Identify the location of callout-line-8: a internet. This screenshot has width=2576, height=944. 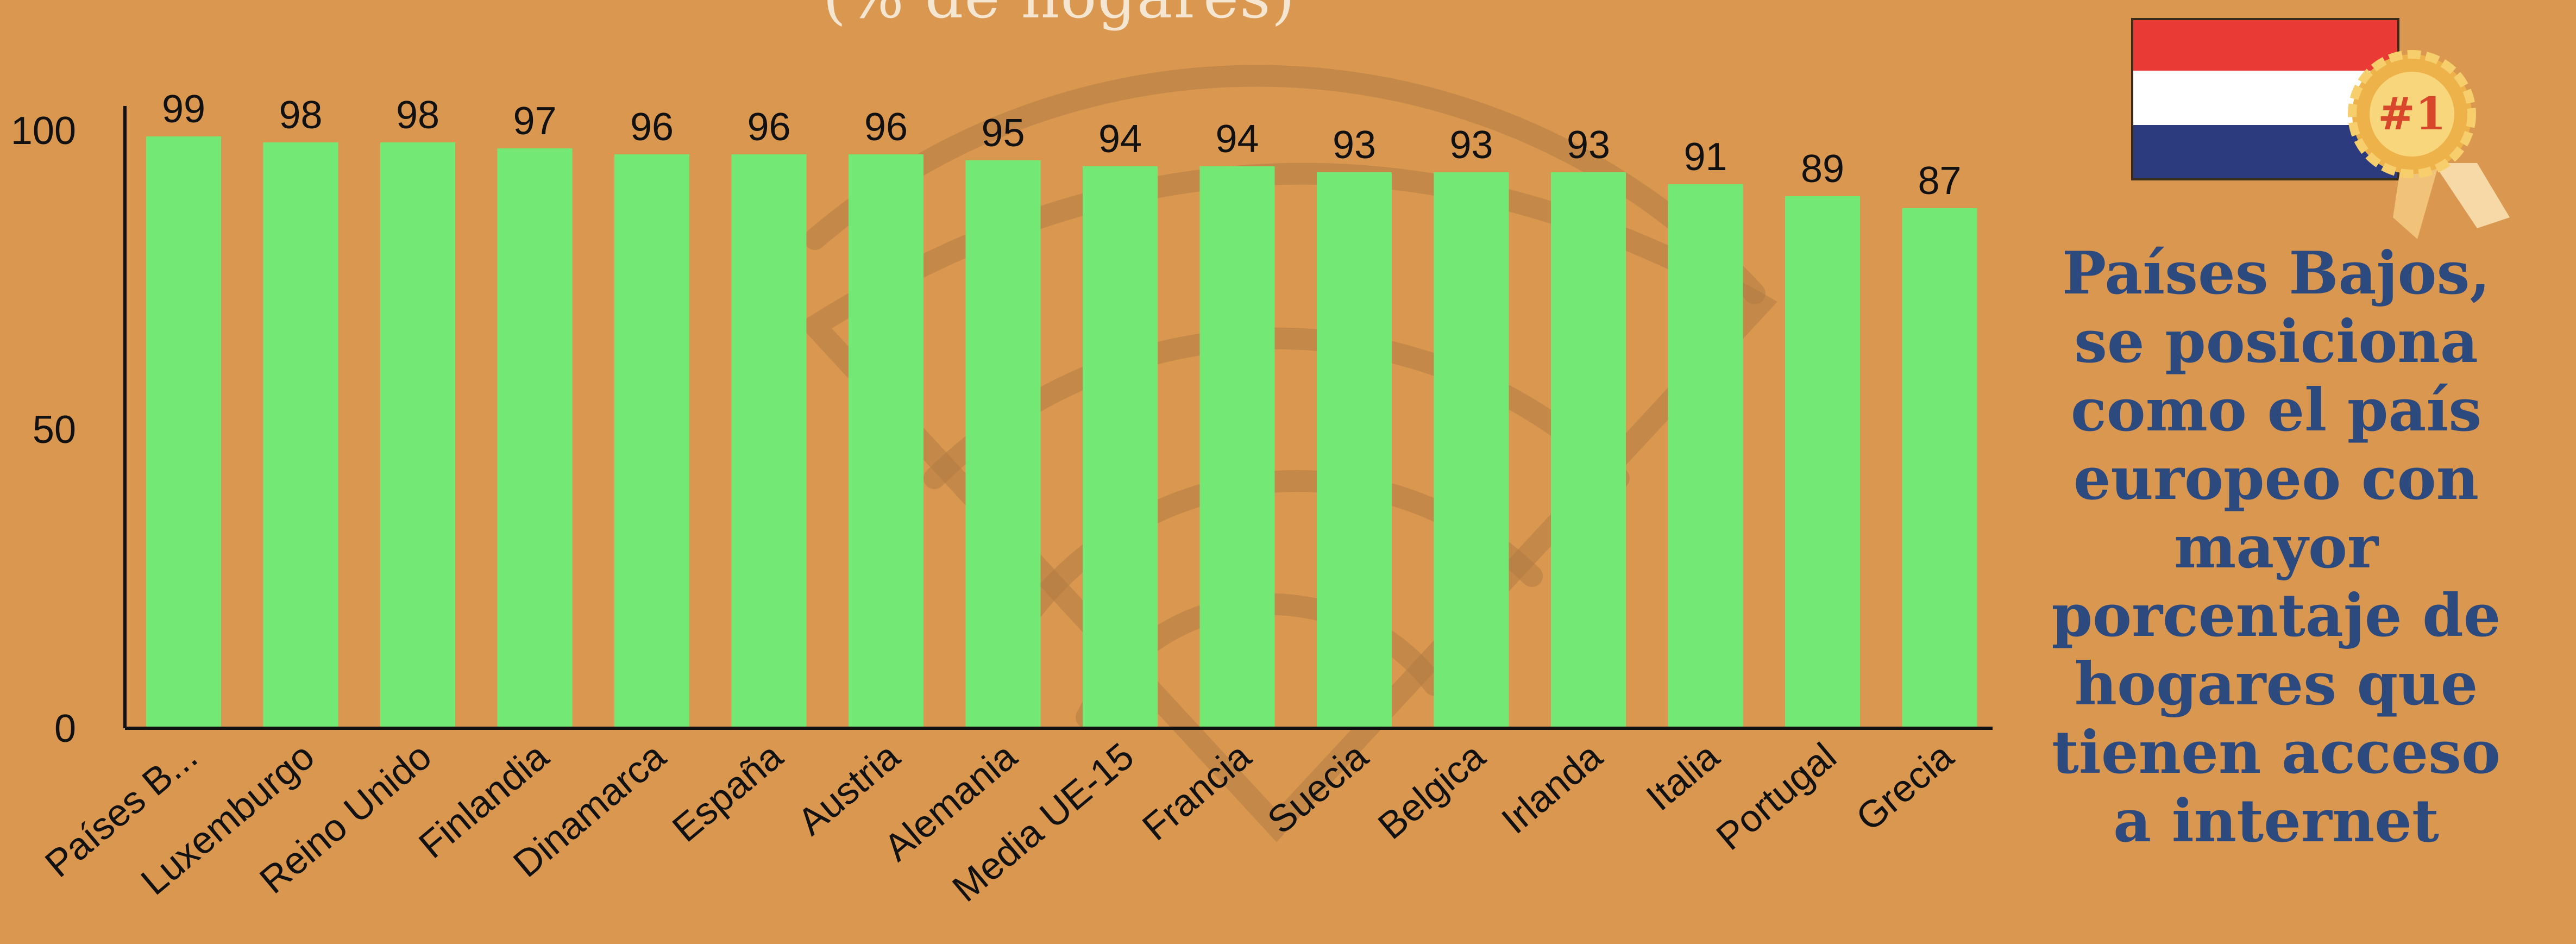
(2276, 821).